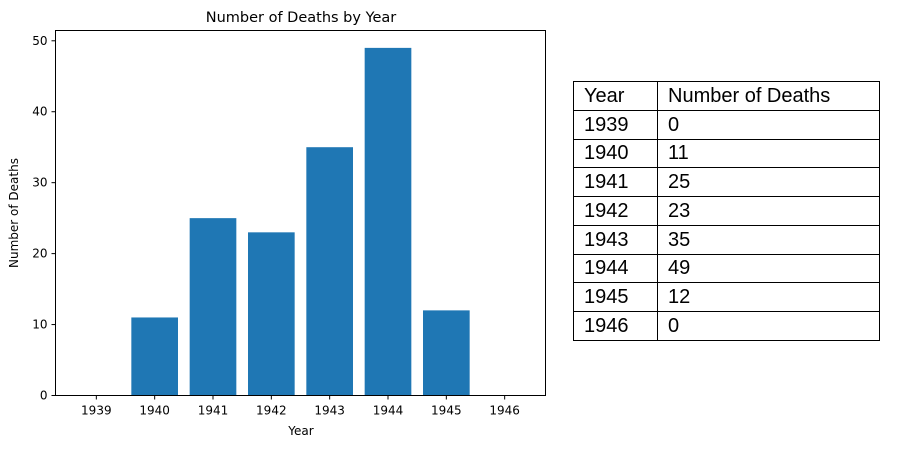  I want to click on y-tick-label: 50, so click(39, 41).